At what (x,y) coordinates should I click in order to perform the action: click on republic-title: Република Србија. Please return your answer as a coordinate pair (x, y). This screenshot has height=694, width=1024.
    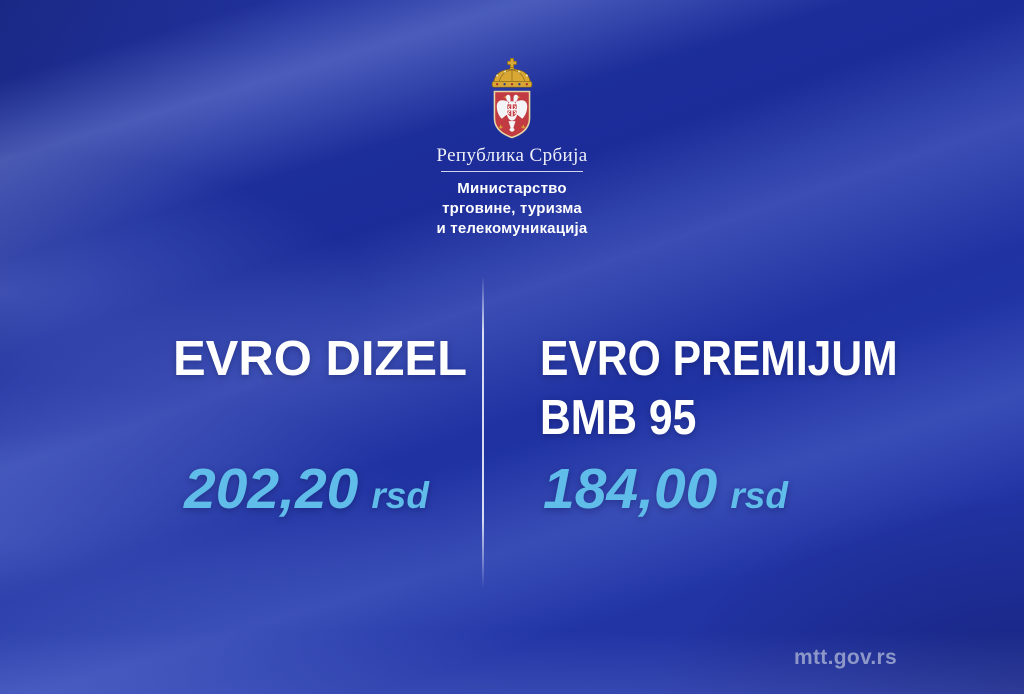
    Looking at the image, I should click on (512, 155).